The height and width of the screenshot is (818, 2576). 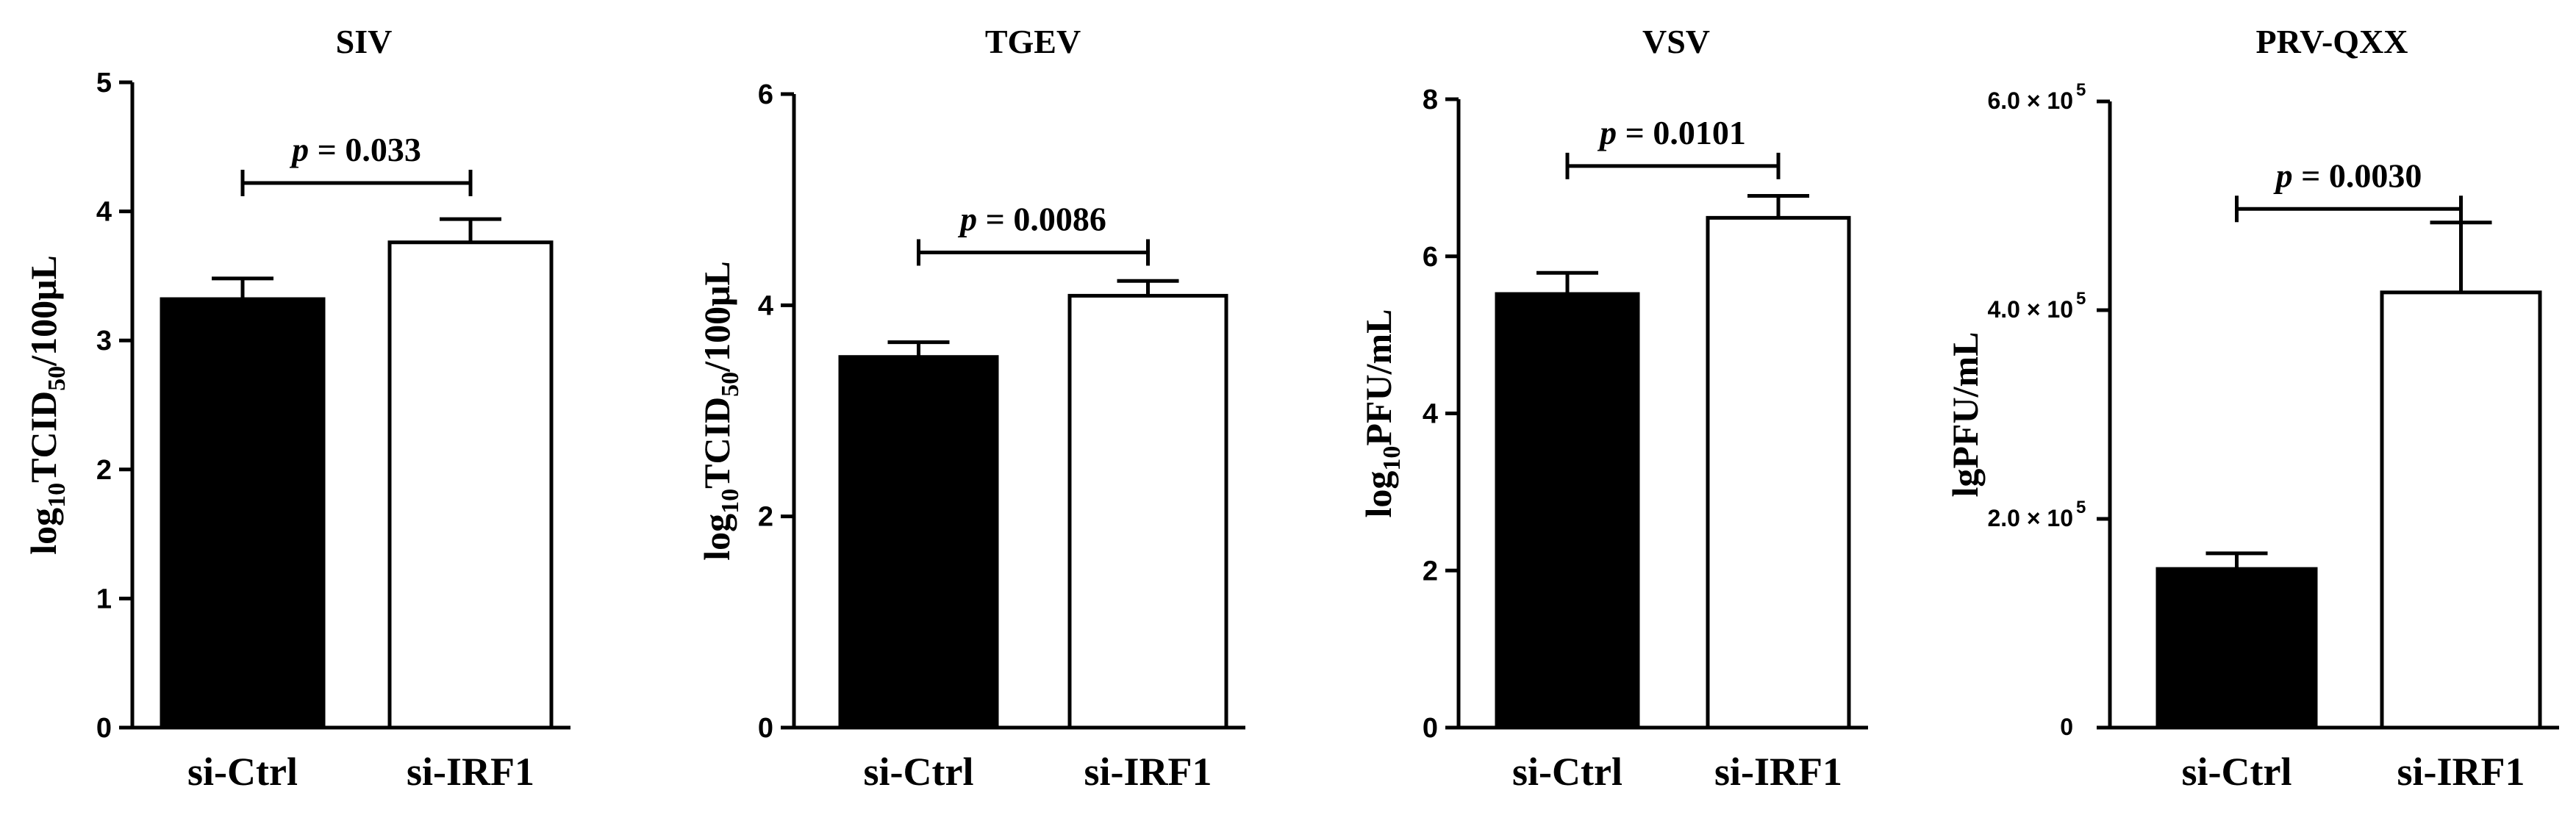 I want to click on y-tick-label: 1, so click(x=104, y=599).